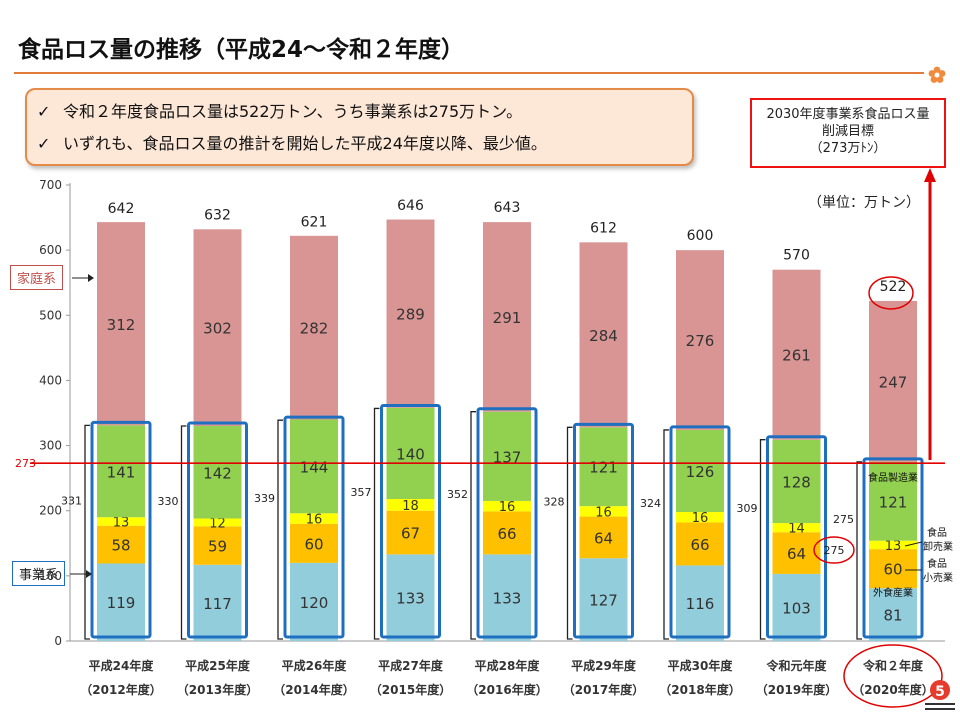 Image resolution: width=960 pixels, height=720 pixels. I want to click on x-tick-label: 平成24年度, so click(122, 665).